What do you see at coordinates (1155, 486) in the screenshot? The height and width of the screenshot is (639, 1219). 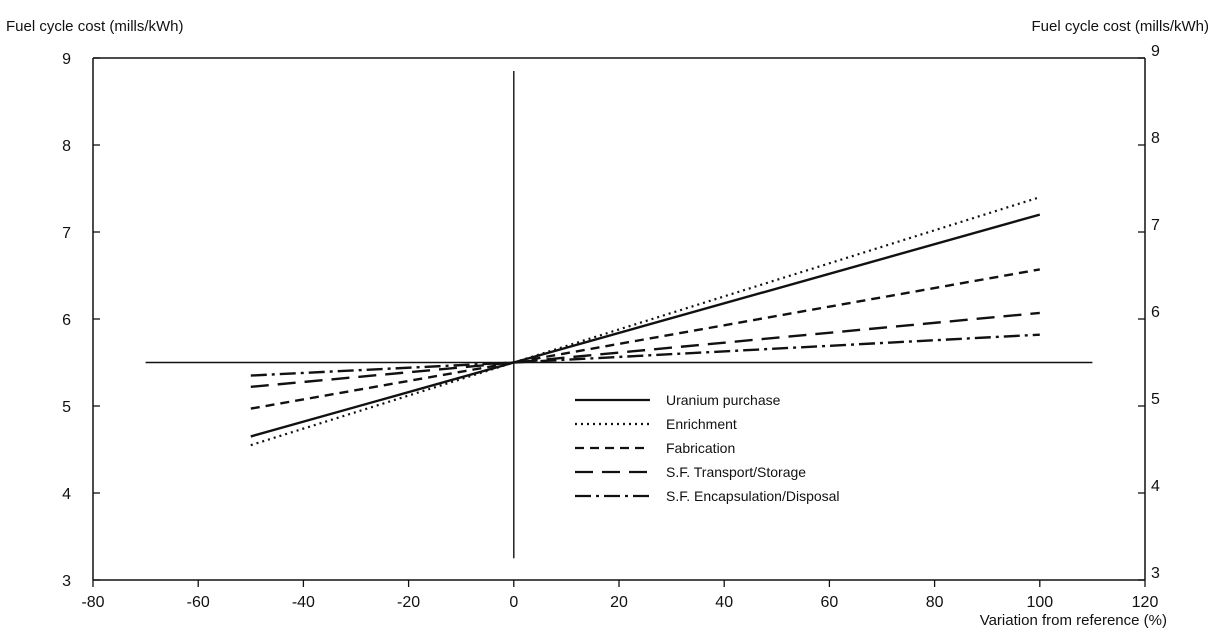 I see `y-tick-label-right: 4` at bounding box center [1155, 486].